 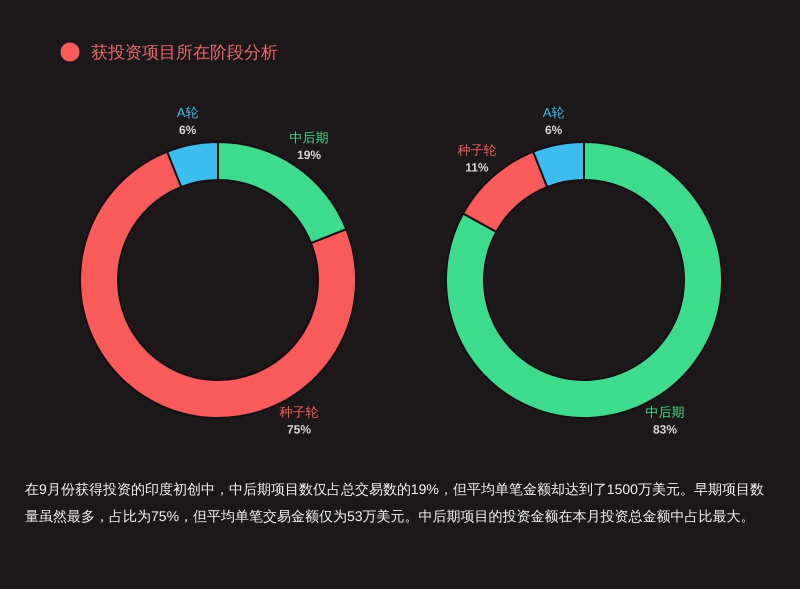 I want to click on chart-title: 获投资项目所在阶段分析, so click(x=184, y=52).